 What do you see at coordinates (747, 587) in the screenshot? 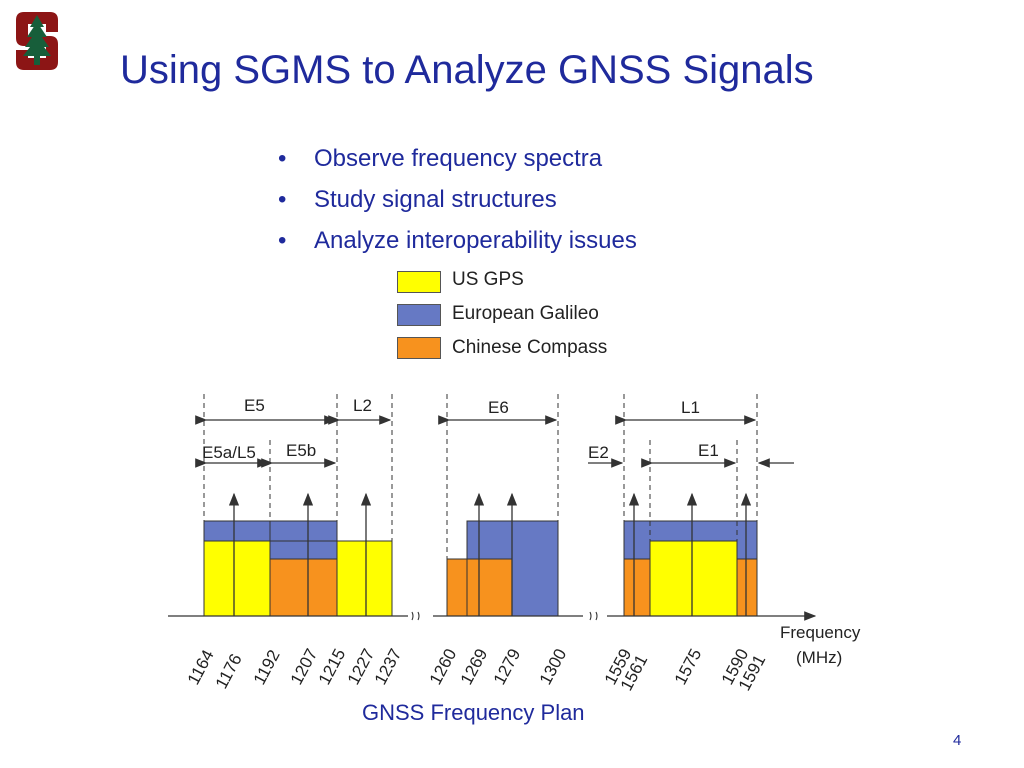
I see `compass-block-e1` at bounding box center [747, 587].